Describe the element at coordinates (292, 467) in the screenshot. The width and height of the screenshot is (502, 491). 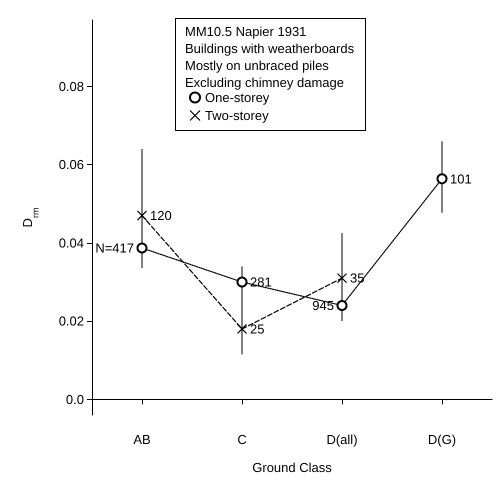
I see `x-axis-title: Ground Class` at that location.